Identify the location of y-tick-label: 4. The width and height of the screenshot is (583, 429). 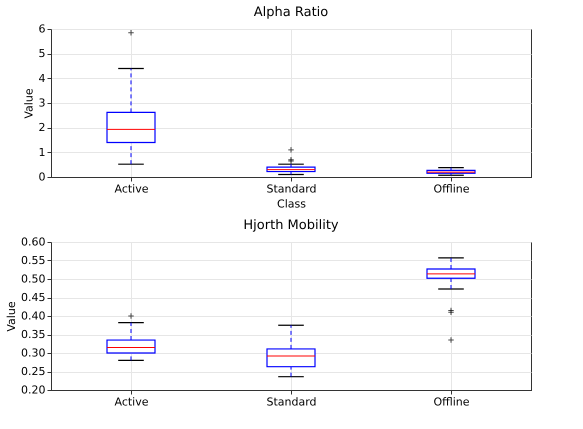
(42, 78).